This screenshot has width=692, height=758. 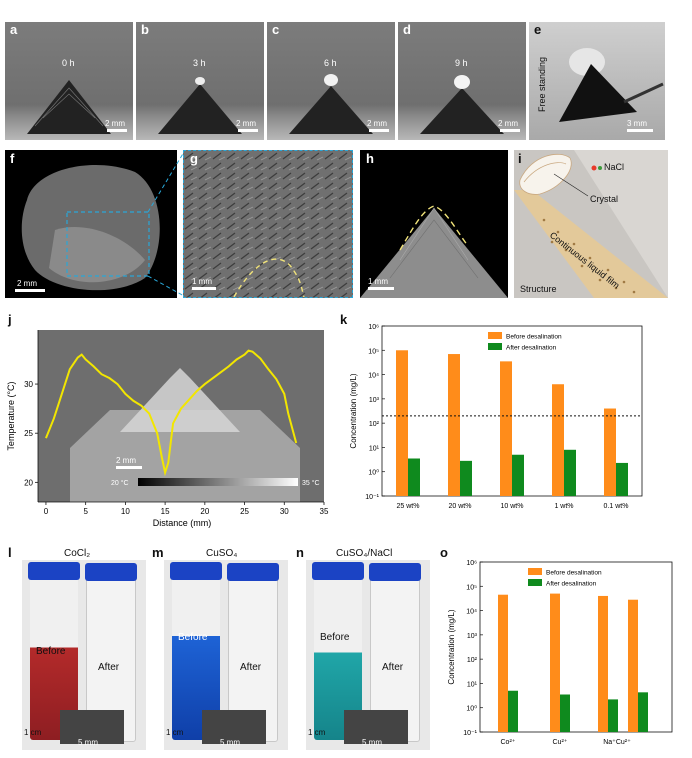 What do you see at coordinates (46, 511) in the screenshot?
I see `x-tick-label-j: 0` at bounding box center [46, 511].